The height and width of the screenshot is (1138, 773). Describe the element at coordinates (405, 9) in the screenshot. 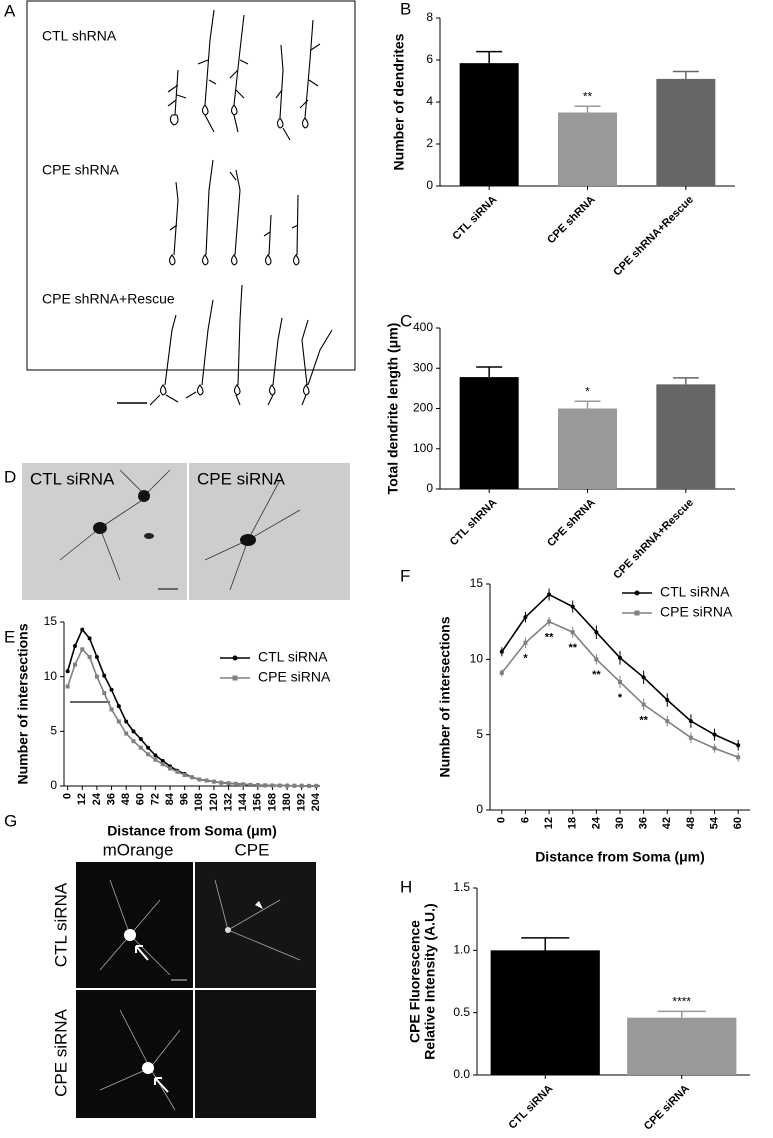

I see `panel-letter: B` at that location.